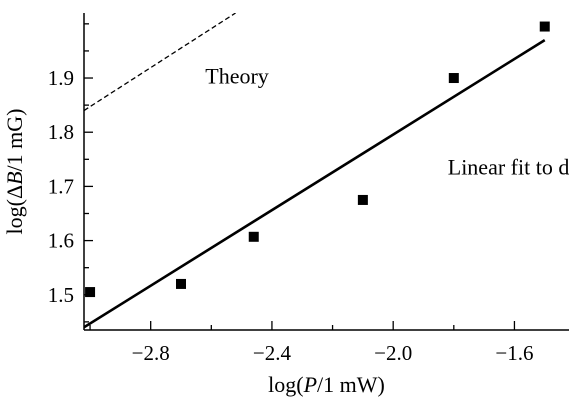  What do you see at coordinates (160, 62) in the screenshot?
I see `theory-line` at bounding box center [160, 62].